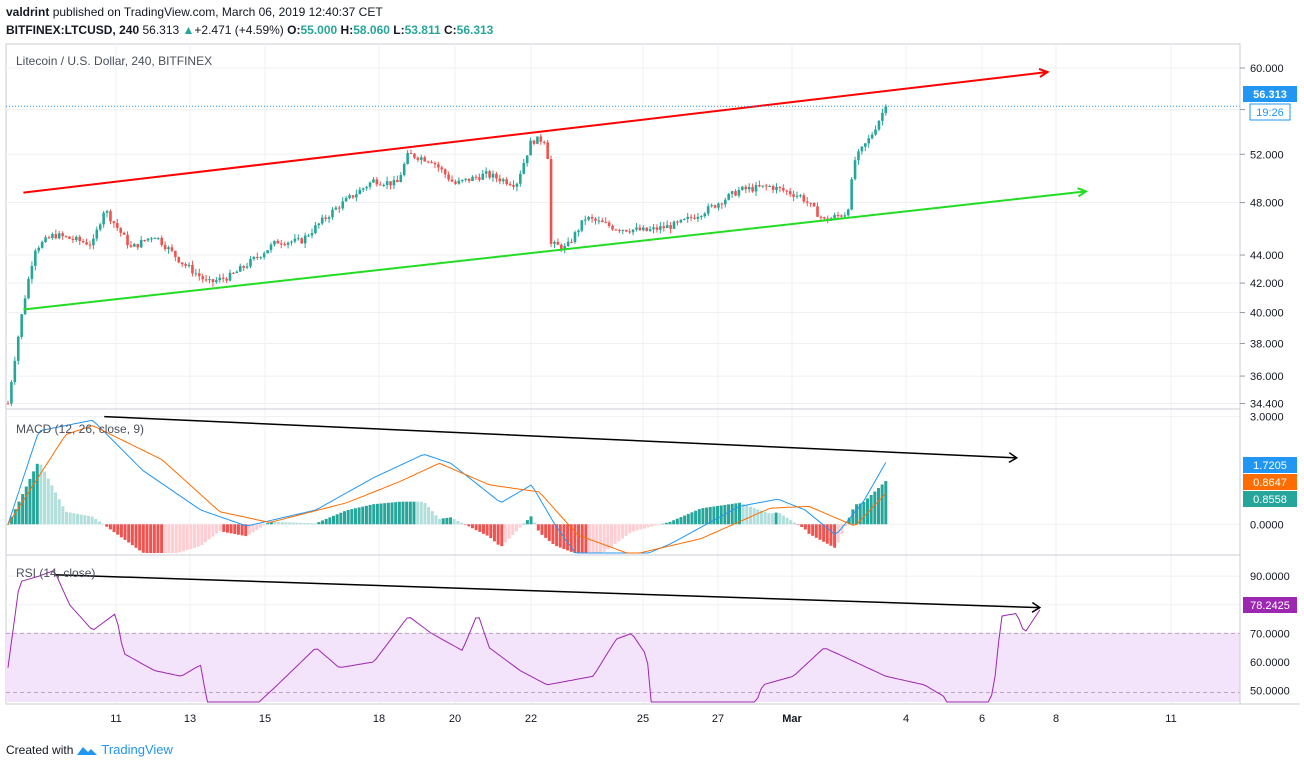  What do you see at coordinates (1270, 606) in the screenshot?
I see `rsi-value-label: 78.2425` at bounding box center [1270, 606].